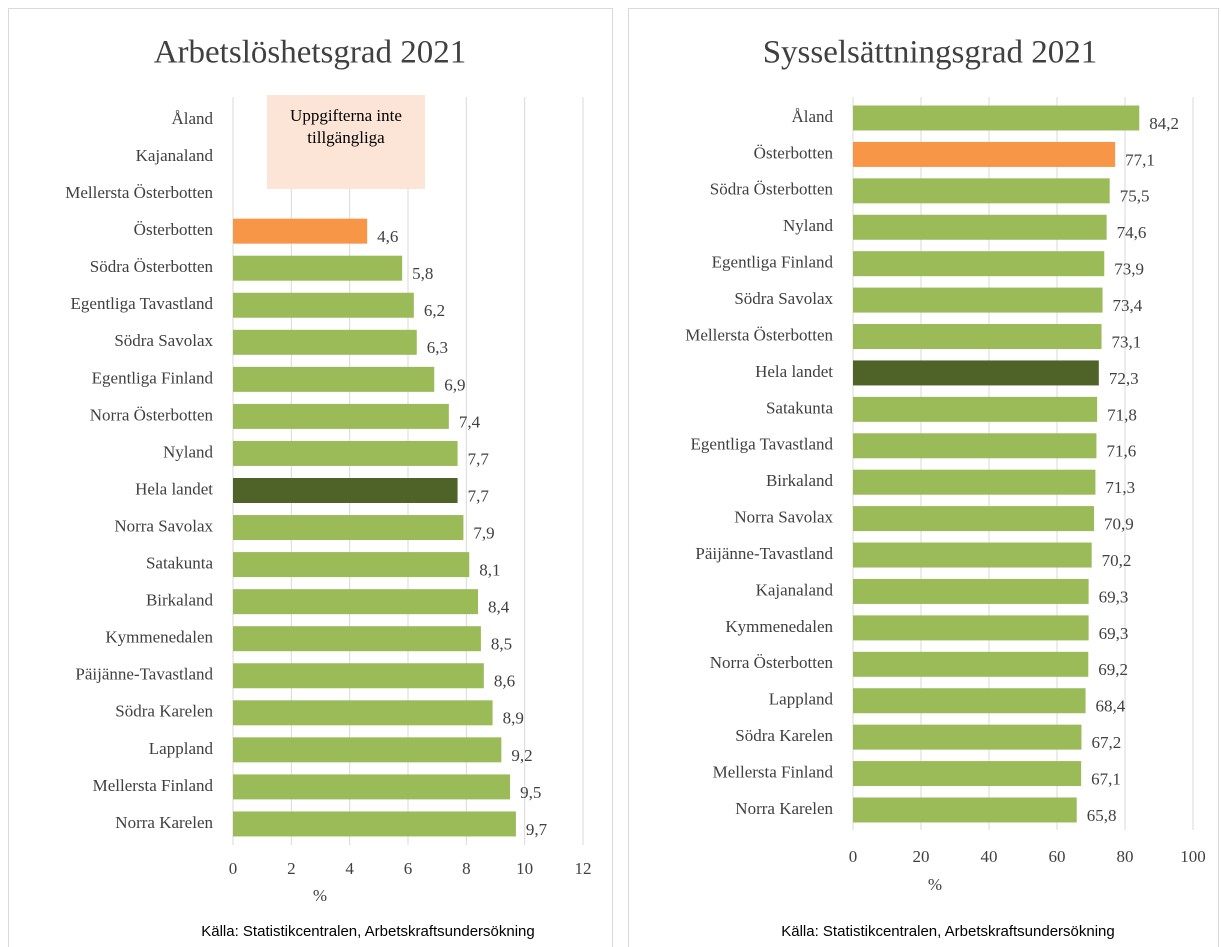 The height and width of the screenshot is (947, 1221). What do you see at coordinates (1122, 414) in the screenshot?
I see `value-label: 71,8` at bounding box center [1122, 414].